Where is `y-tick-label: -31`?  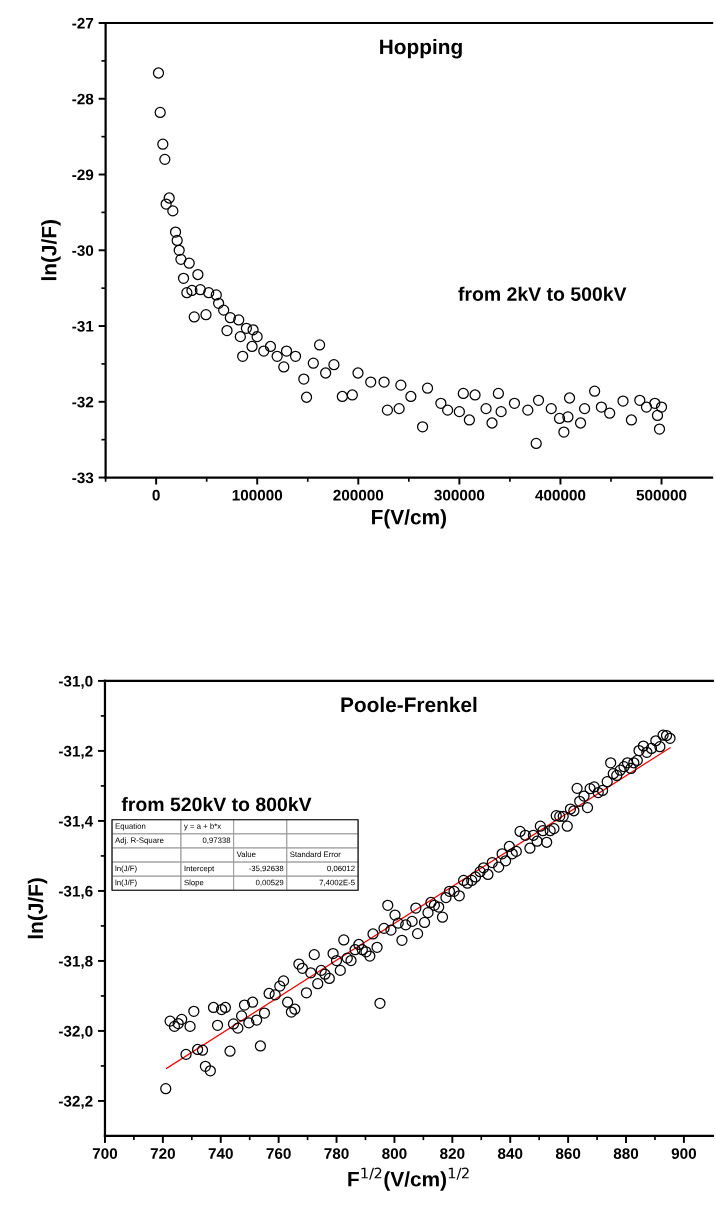 y-tick-label: -31 is located at coordinates (83, 326).